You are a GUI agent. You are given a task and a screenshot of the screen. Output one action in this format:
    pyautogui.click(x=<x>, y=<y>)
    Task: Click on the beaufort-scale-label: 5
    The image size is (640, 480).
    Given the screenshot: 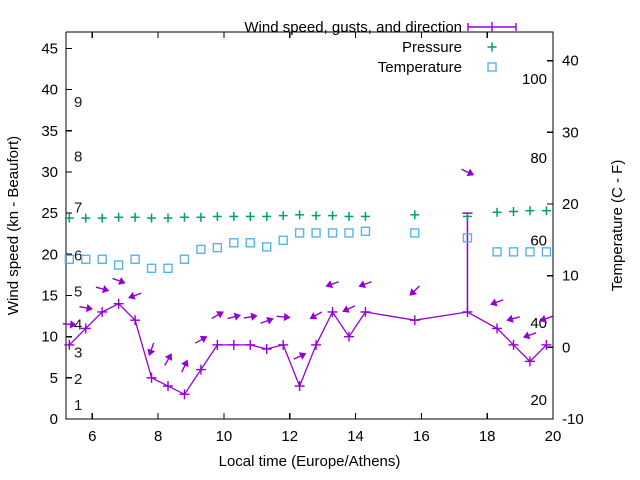 What is the action you would take?
    pyautogui.click(x=78, y=292)
    